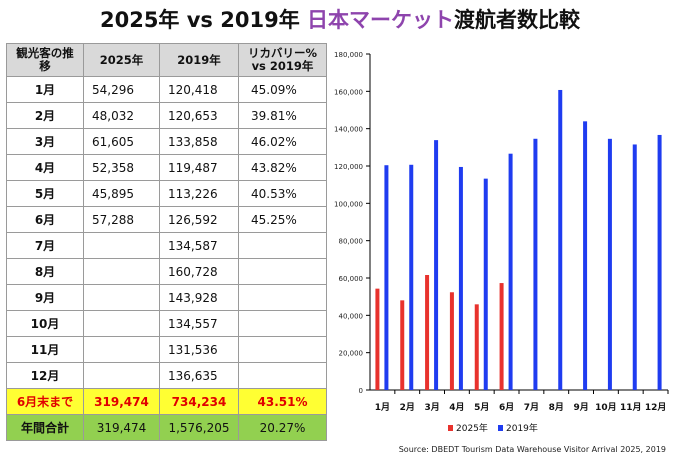 Image resolution: width=680 pixels, height=460 pixels. What do you see at coordinates (121, 427) in the screenshot?
I see `total-2025: 319,474` at bounding box center [121, 427].